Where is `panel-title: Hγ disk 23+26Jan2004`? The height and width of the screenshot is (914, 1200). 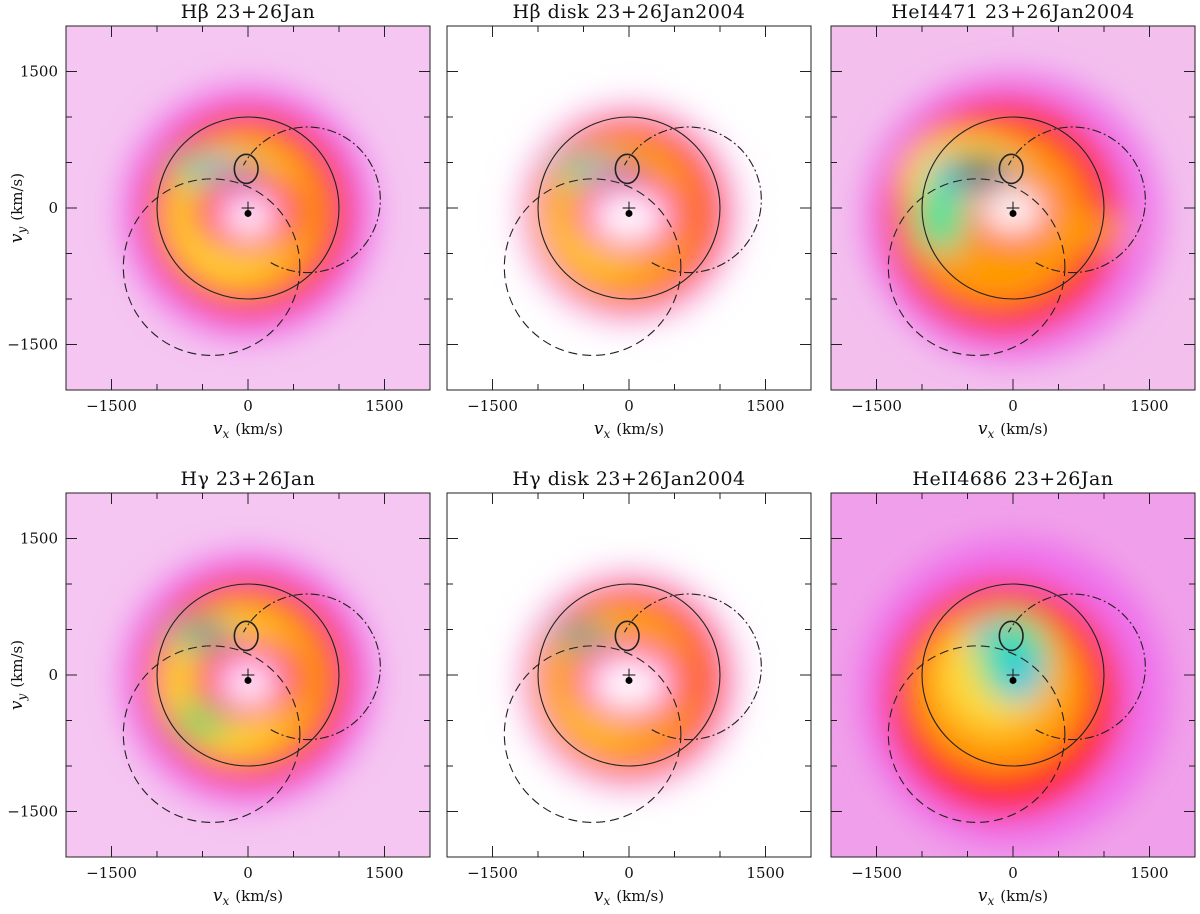 panel-title: Hγ disk 23+26Jan2004 is located at coordinates (628, 479).